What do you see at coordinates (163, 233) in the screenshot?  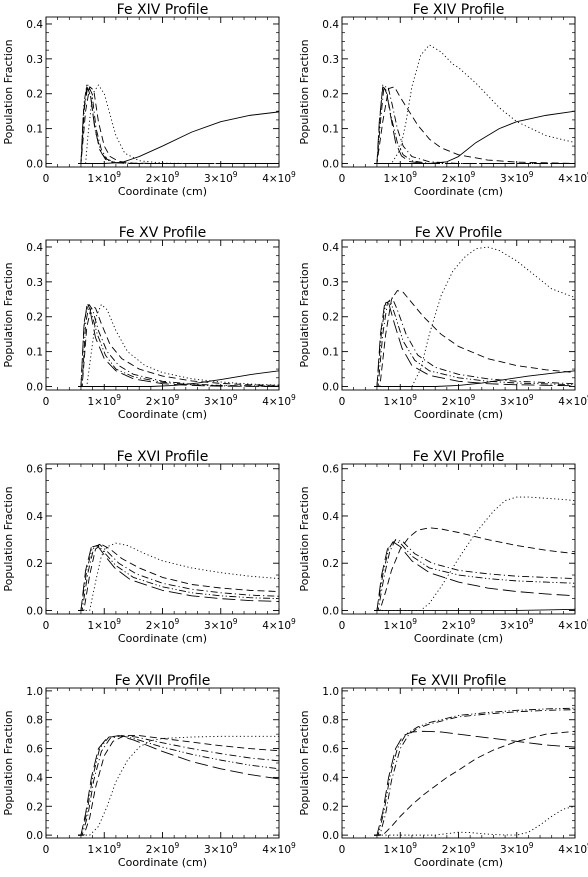 I see `chart-title: Fe XV Profile` at bounding box center [163, 233].